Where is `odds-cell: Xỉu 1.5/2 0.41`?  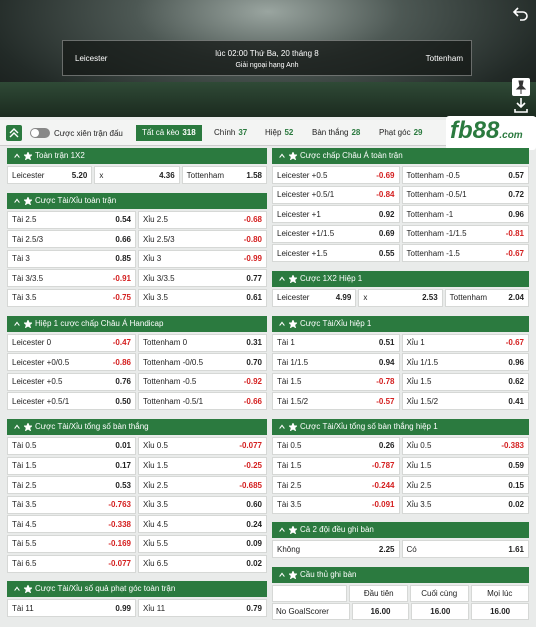
odds-cell: Xỉu 1.5/2 0.41 is located at coordinates (465, 401).